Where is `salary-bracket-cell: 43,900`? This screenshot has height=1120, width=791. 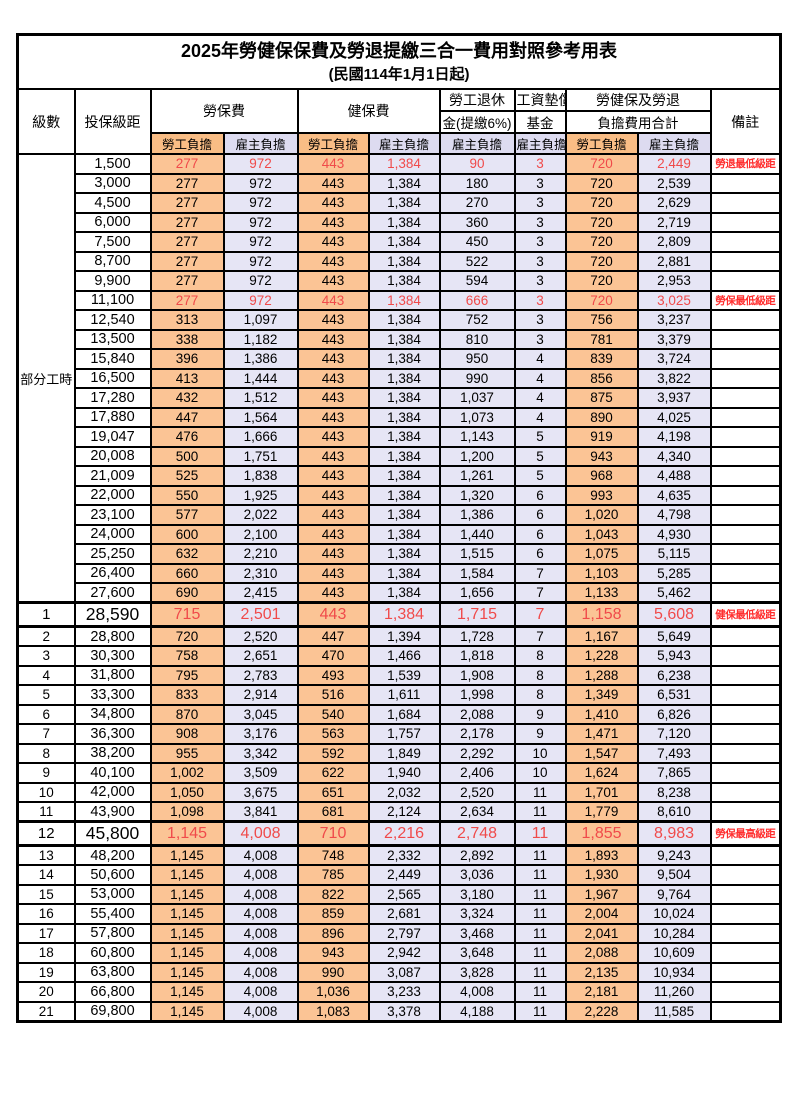
salary-bracket-cell: 43,900 is located at coordinates (112, 812).